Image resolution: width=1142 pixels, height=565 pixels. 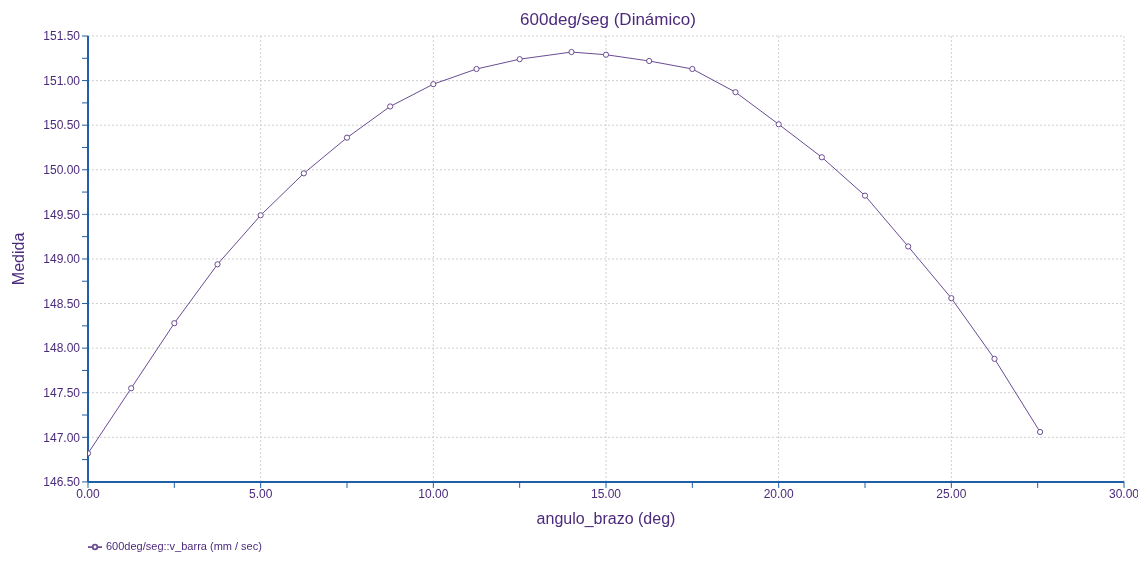 What do you see at coordinates (606, 518) in the screenshot?
I see `x-axis-title: angulo_brazo (deg)` at bounding box center [606, 518].